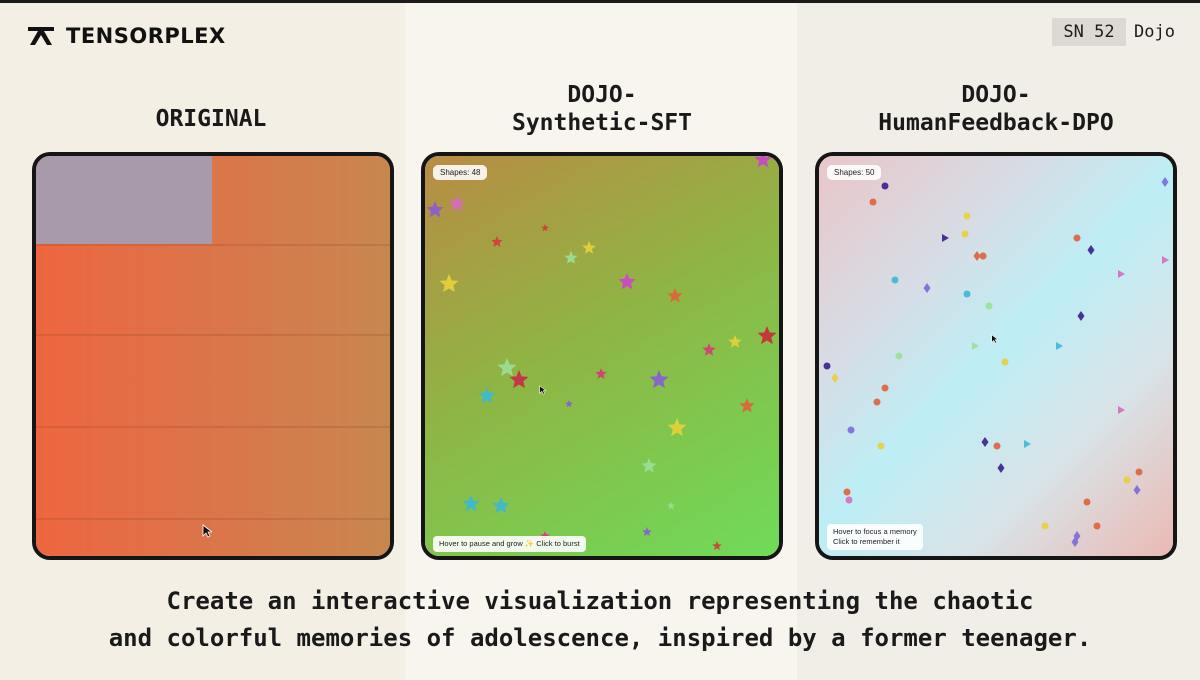 This screenshot has height=680, width=1200. I want to click on column-title-line: DOJO-, so click(602, 95).